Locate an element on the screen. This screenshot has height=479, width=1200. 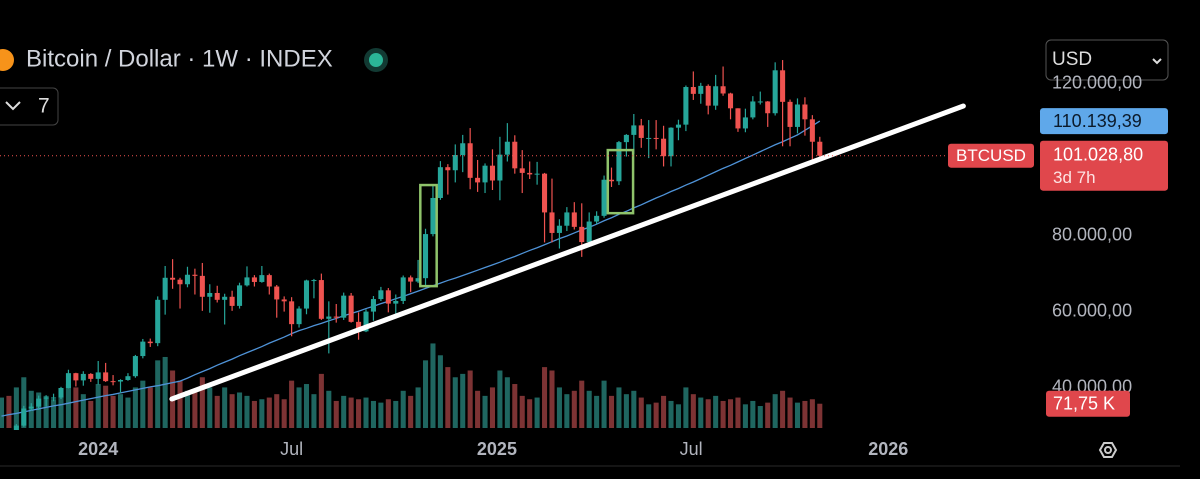
status-dot is located at coordinates (376, 60).